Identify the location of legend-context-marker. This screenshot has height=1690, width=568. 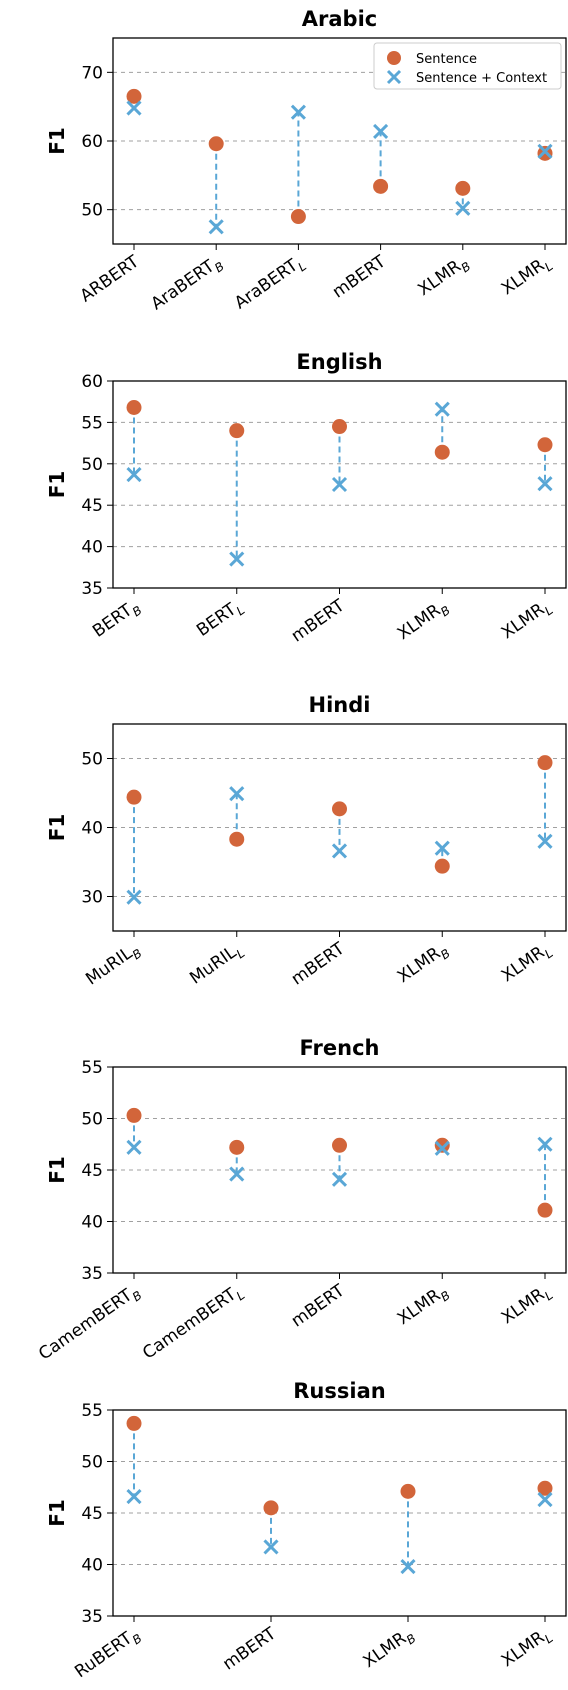
(394, 77).